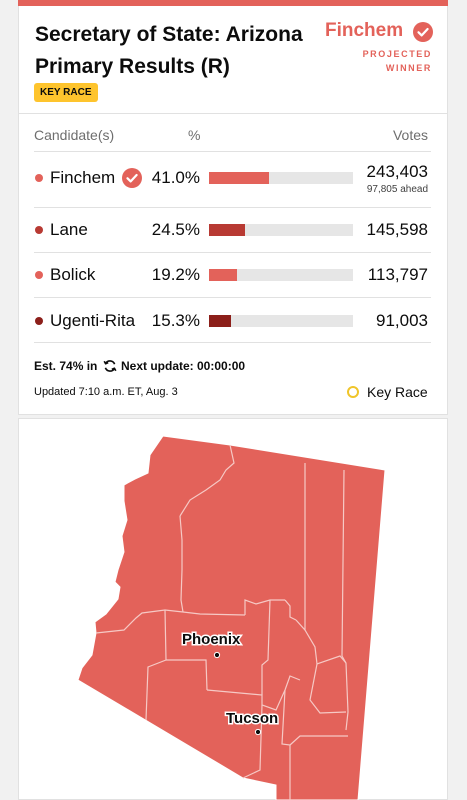 The image size is (467, 800). What do you see at coordinates (252, 718) in the screenshot?
I see `city-label: Tucson` at bounding box center [252, 718].